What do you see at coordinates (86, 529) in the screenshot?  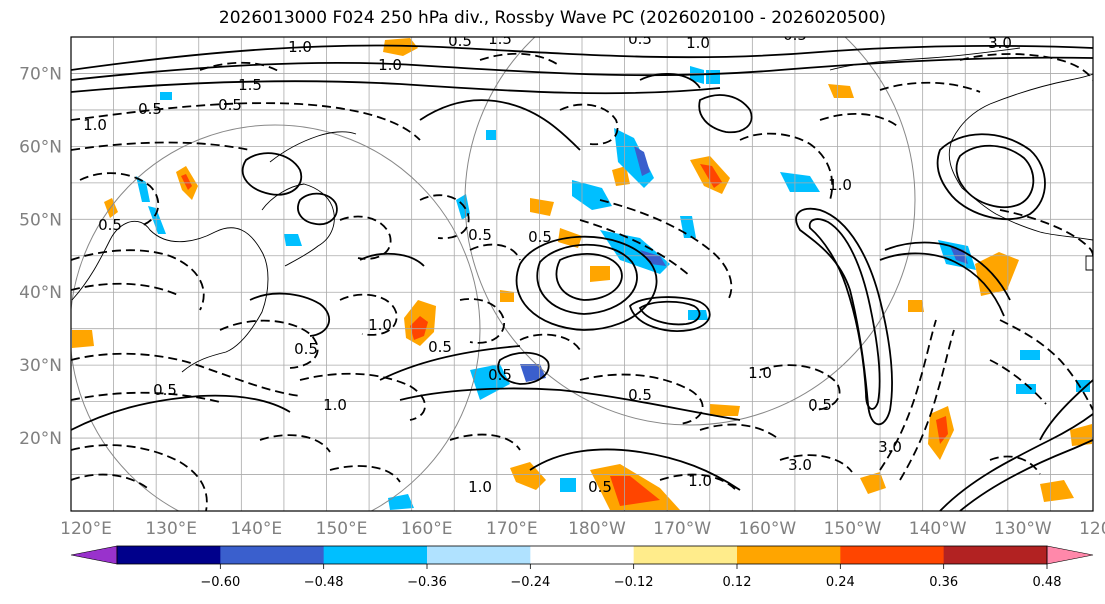 I see `longitude-label: 120°E` at bounding box center [86, 529].